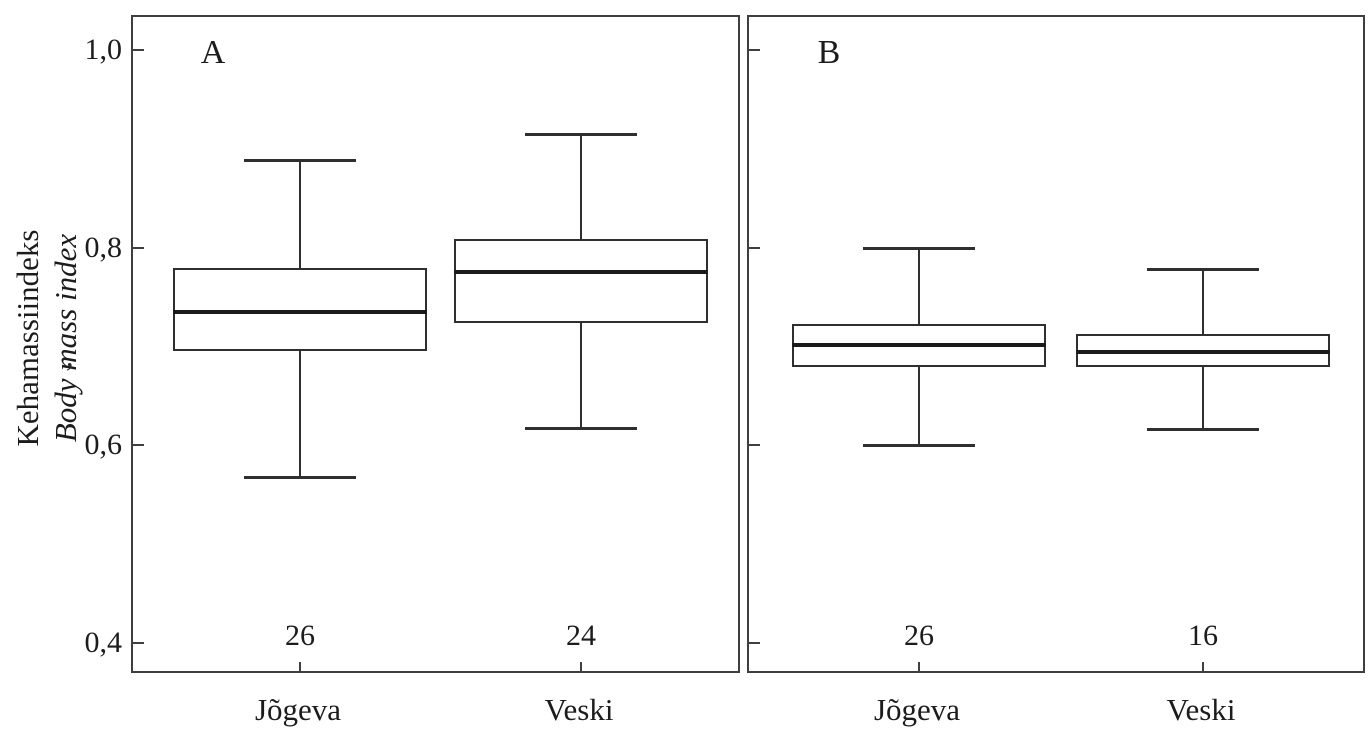 The image size is (1370, 744). I want to click on panel-label-B: B, so click(829, 52).